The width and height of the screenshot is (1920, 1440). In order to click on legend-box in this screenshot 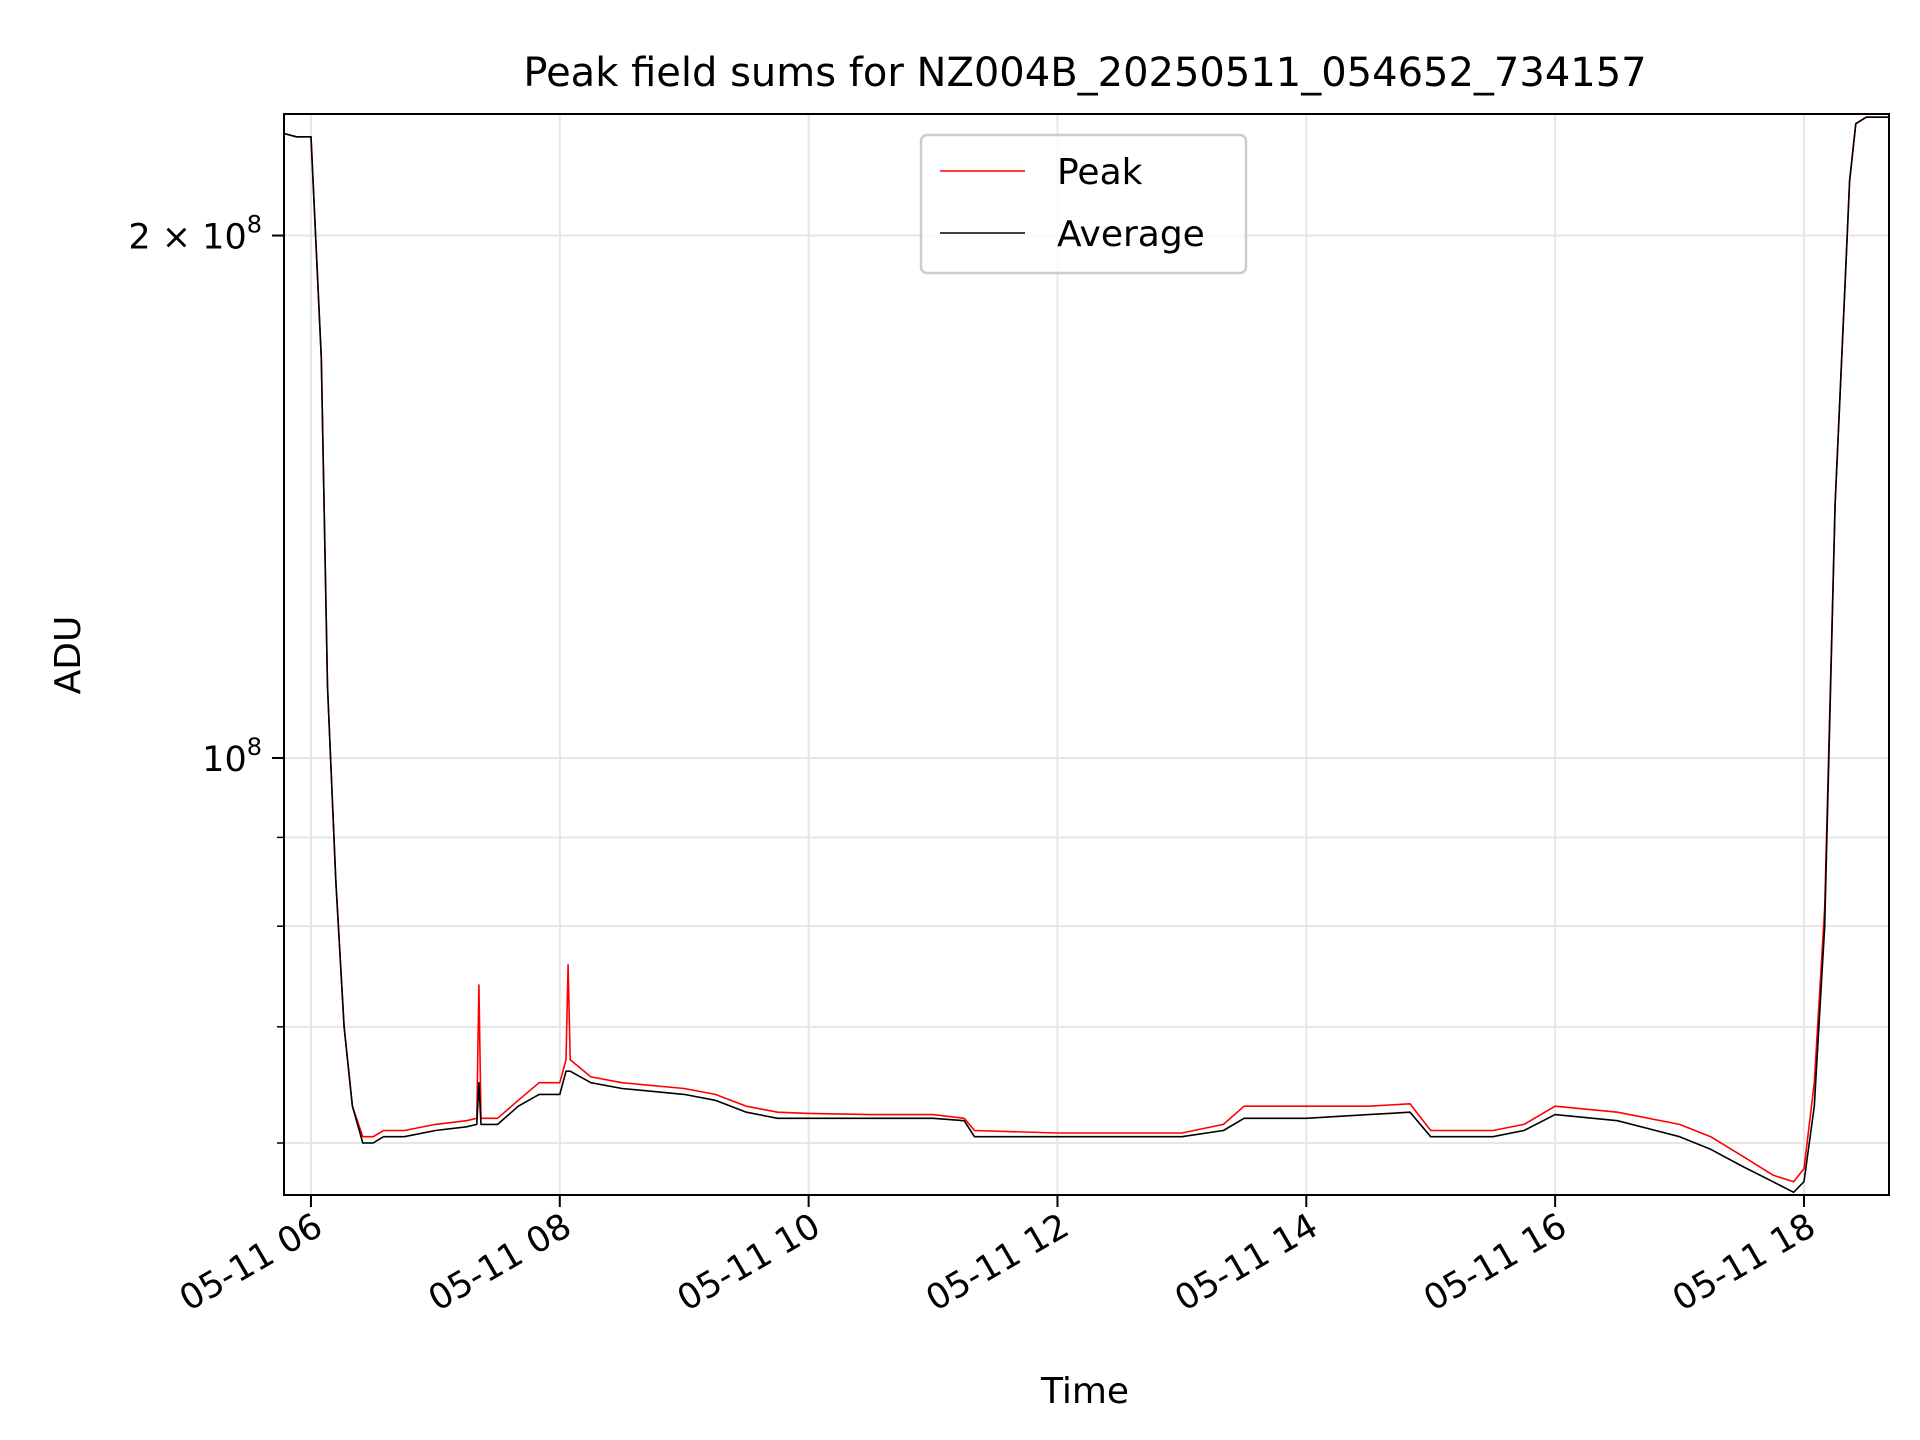, I will do `click(1083, 204)`.